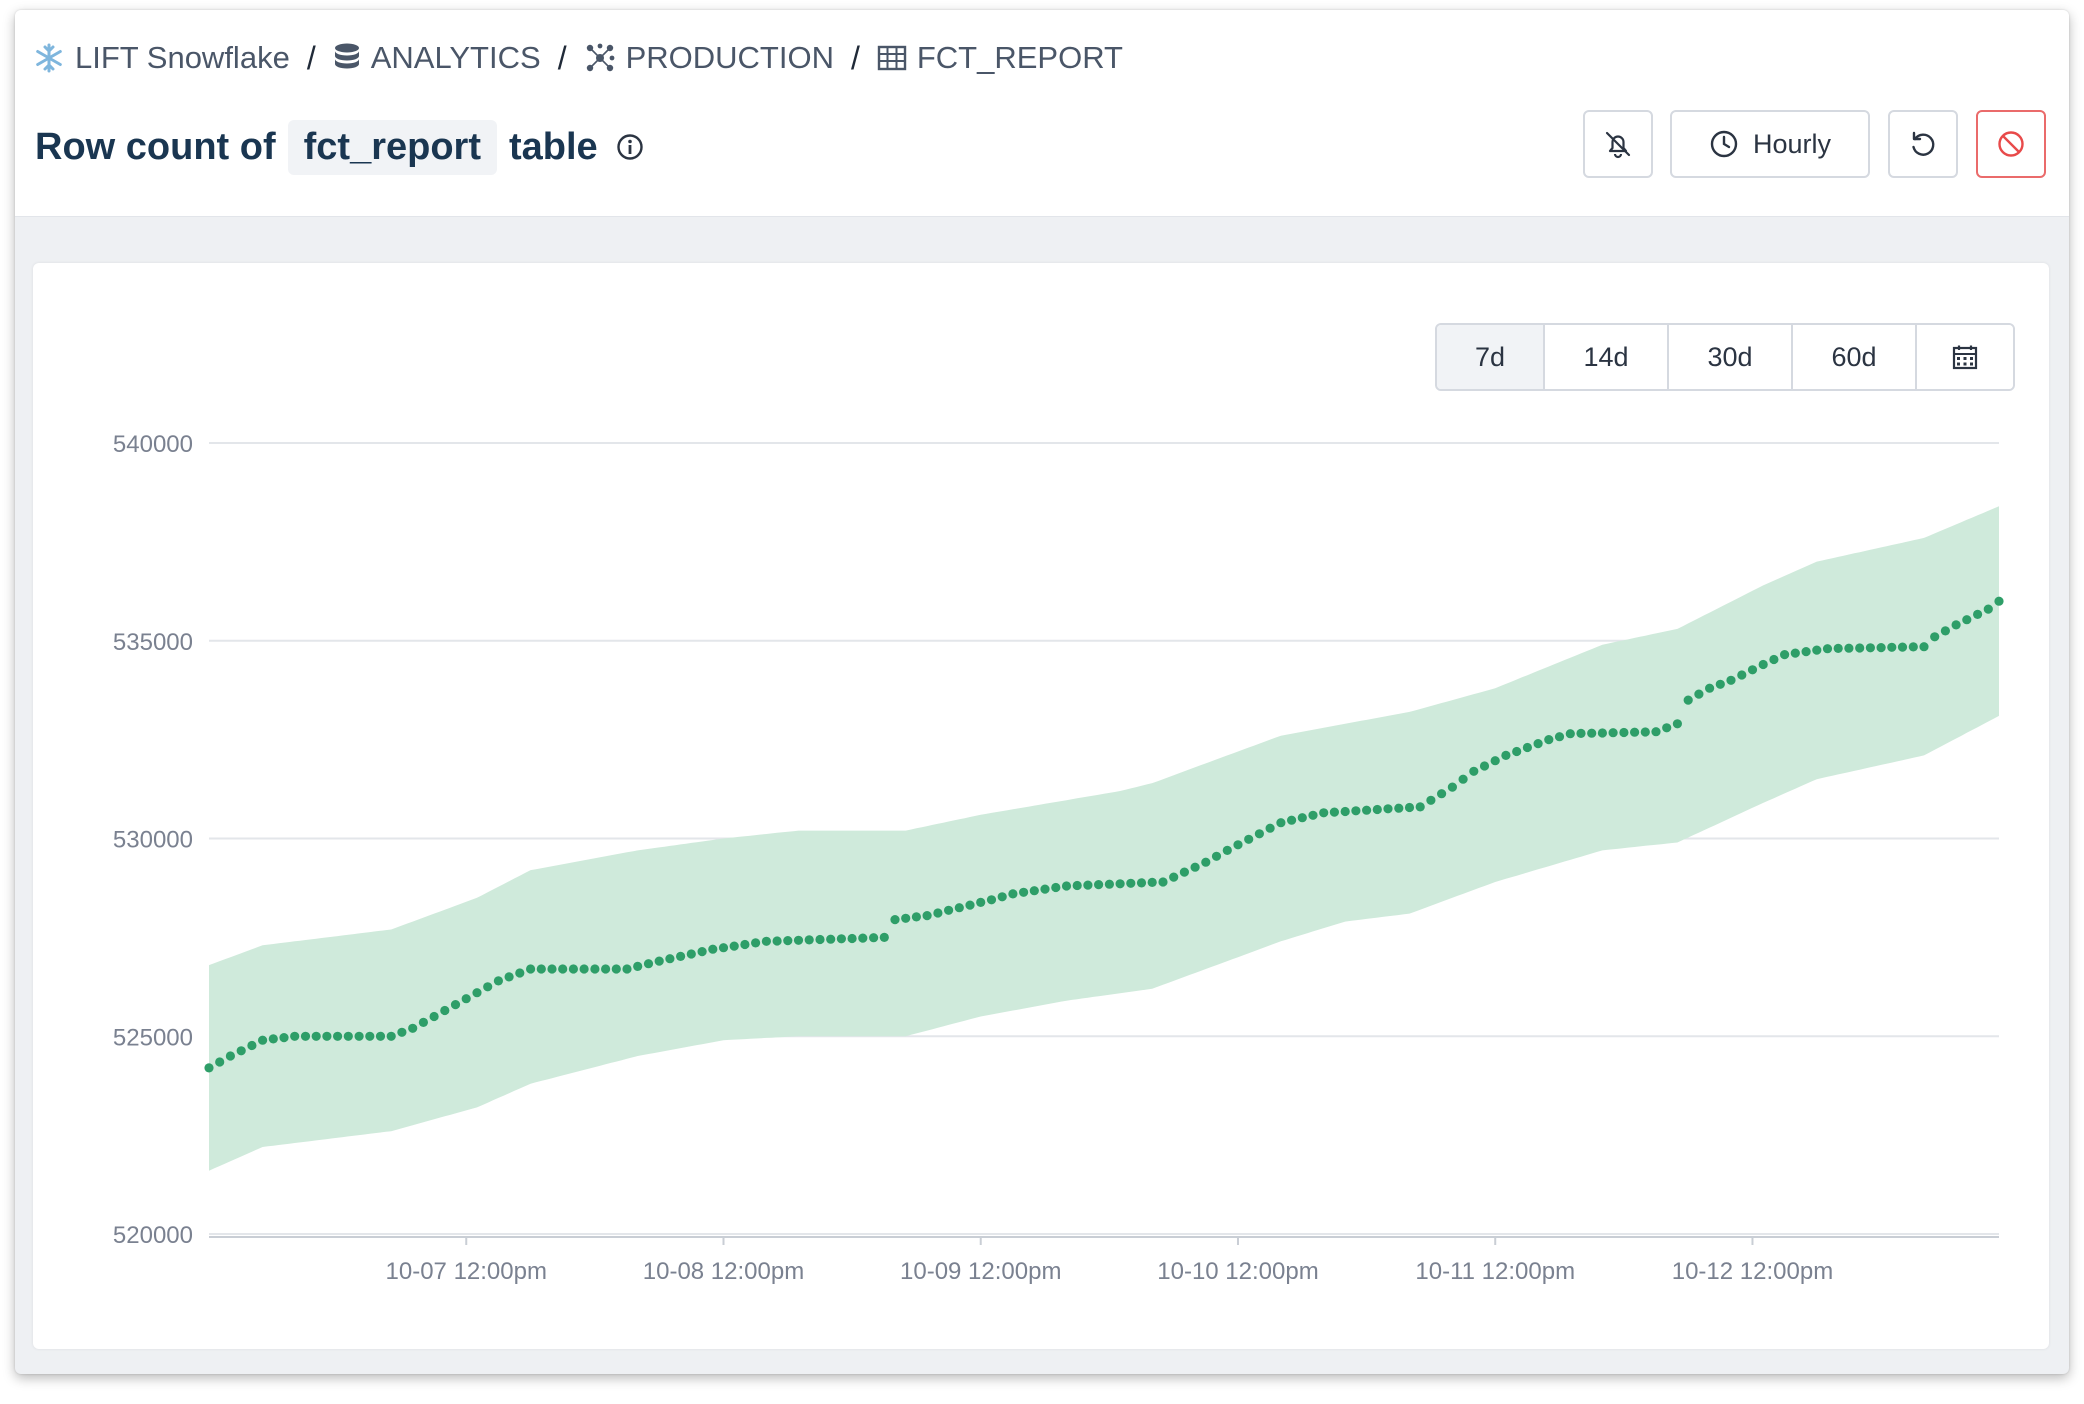  Describe the element at coordinates (153, 1037) in the screenshot. I see `y-tick-label: 525000` at that location.